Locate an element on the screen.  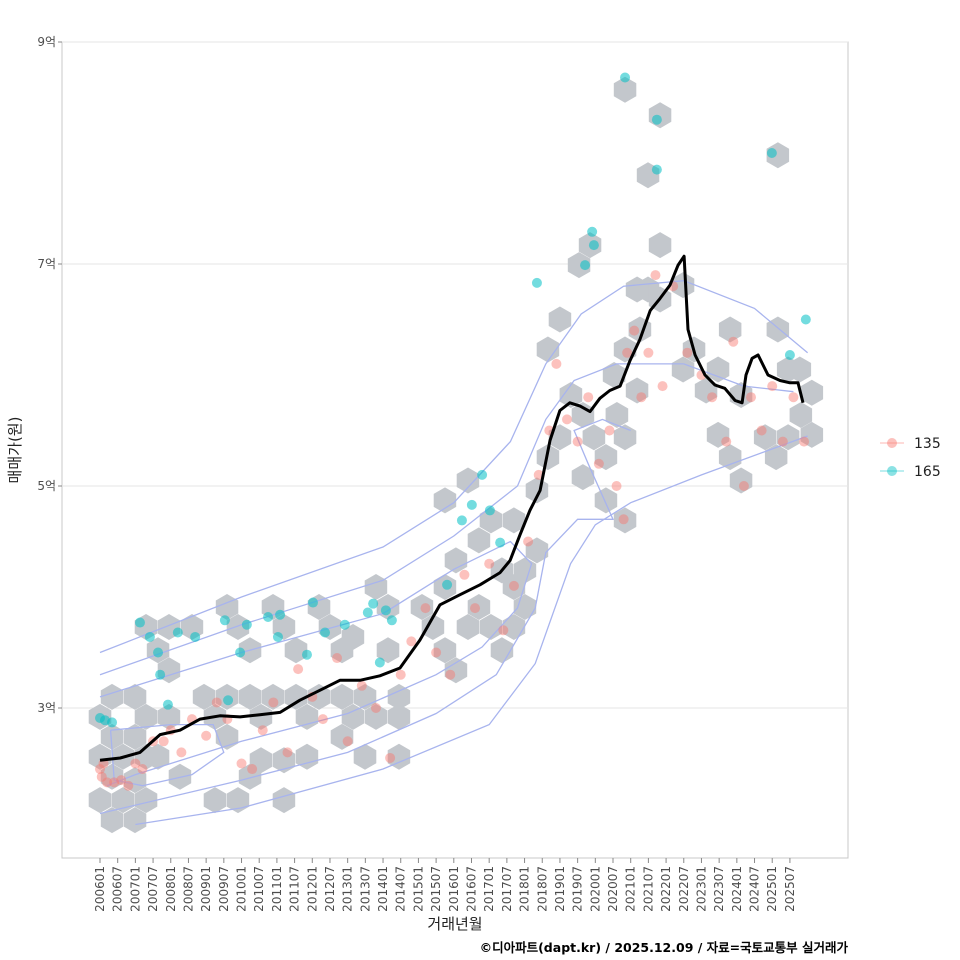
density-contour is located at coordinates (167, 755).